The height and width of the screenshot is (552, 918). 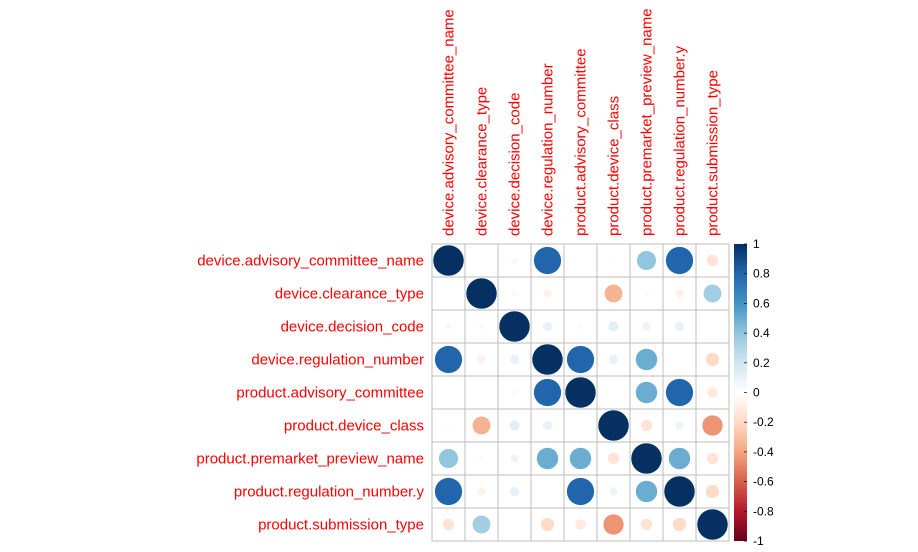 What do you see at coordinates (614, 166) in the screenshot?
I see `column-label: product.device_class` at bounding box center [614, 166].